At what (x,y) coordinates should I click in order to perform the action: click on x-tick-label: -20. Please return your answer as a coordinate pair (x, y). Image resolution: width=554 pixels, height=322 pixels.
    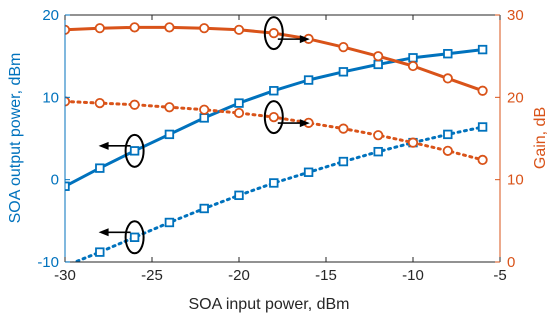
    Looking at the image, I should click on (239, 275).